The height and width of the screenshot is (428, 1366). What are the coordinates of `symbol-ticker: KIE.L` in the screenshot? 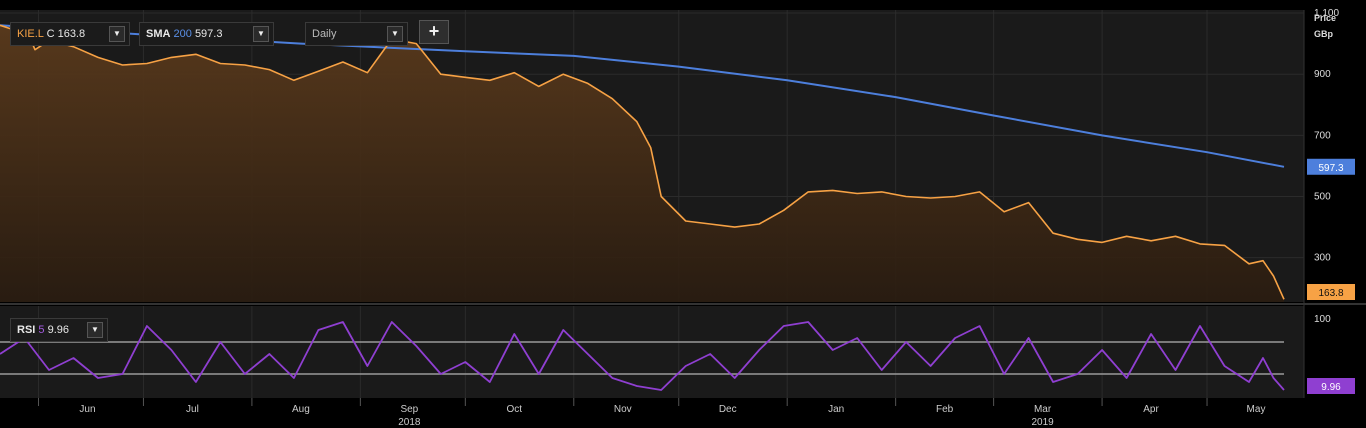 It's located at (30, 34).